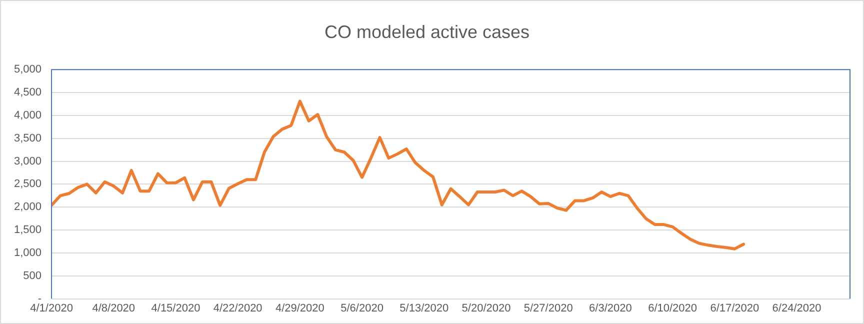 This screenshot has width=864, height=324. What do you see at coordinates (673, 308) in the screenshot?
I see `x-tick-label: 6/10/2020` at bounding box center [673, 308].